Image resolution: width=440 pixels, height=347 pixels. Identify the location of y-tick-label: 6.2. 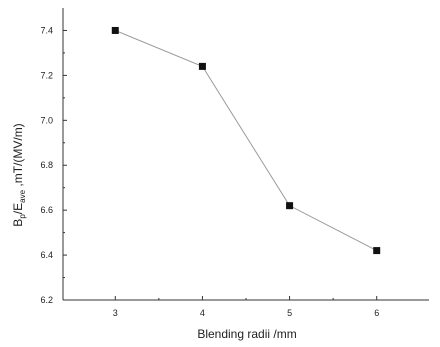
(46, 300).